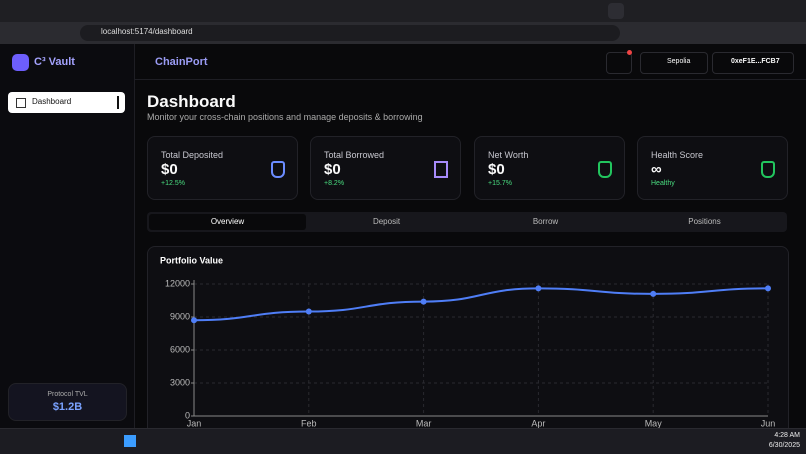 The width and height of the screenshot is (806, 454). What do you see at coordinates (545, 221) in the screenshot?
I see `tab: Borrow` at bounding box center [545, 221].